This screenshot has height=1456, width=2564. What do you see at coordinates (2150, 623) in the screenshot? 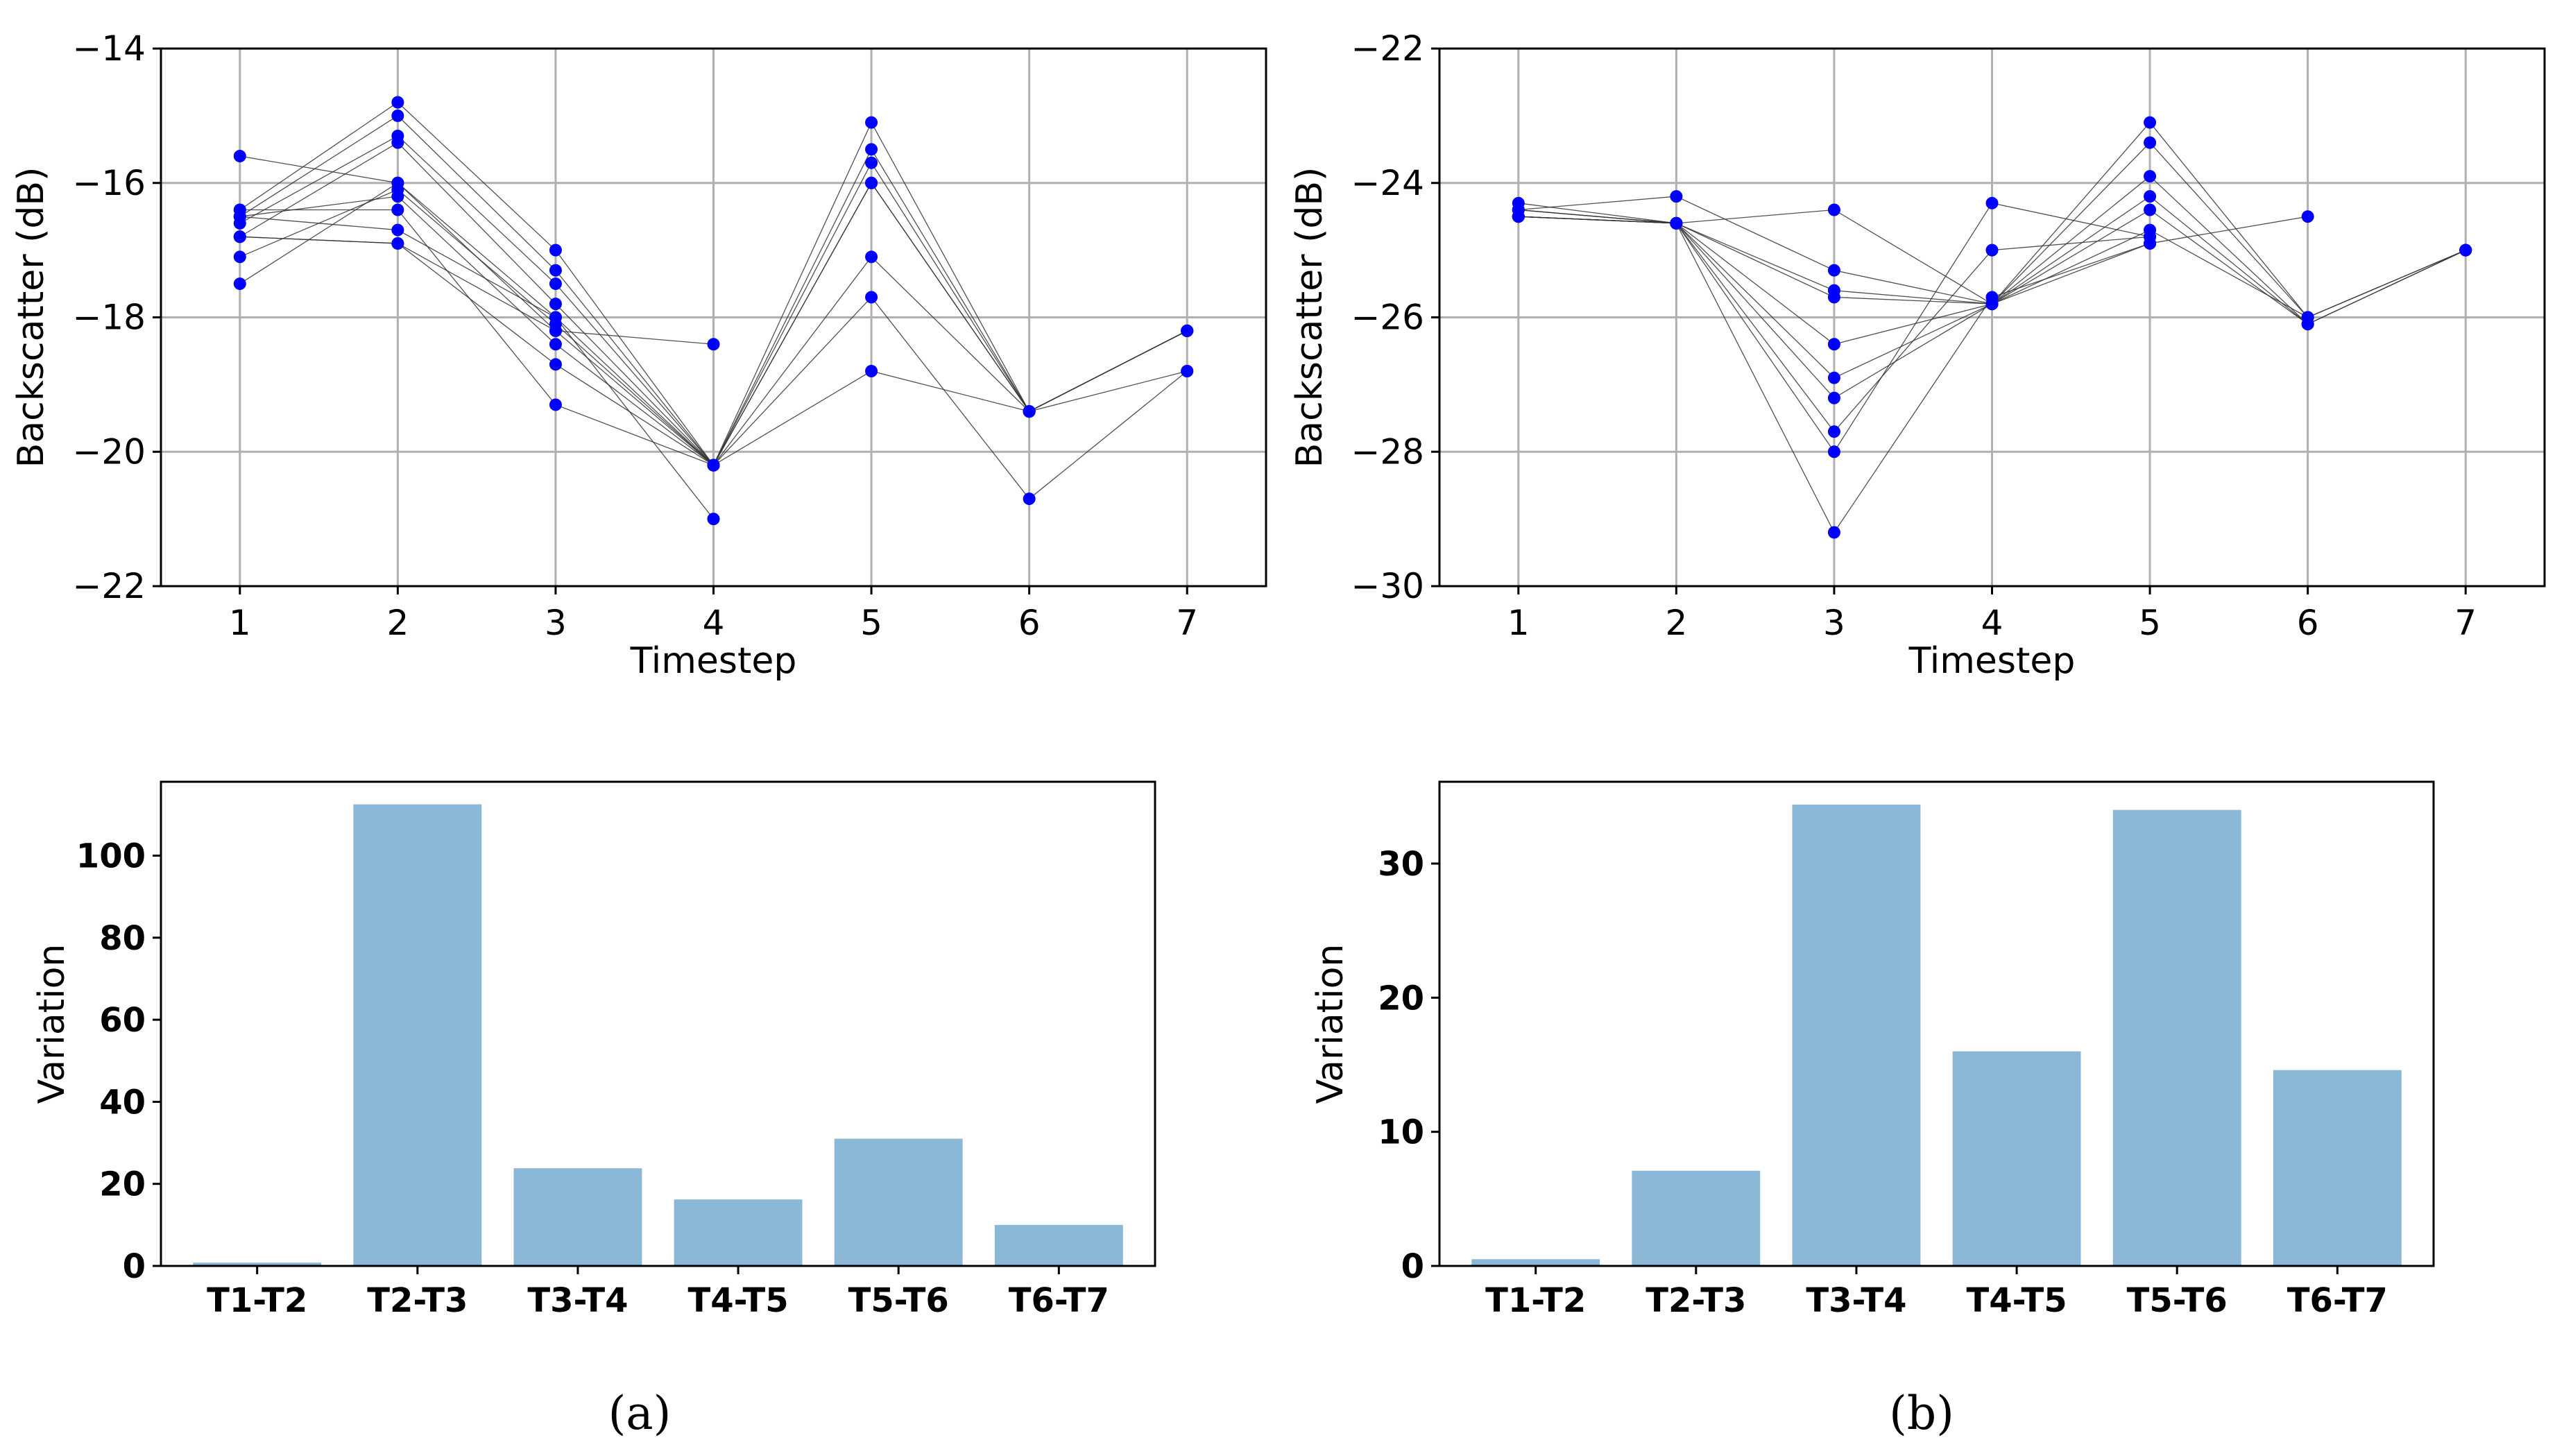
I see `b-top-x-tick-label: 5` at bounding box center [2150, 623].